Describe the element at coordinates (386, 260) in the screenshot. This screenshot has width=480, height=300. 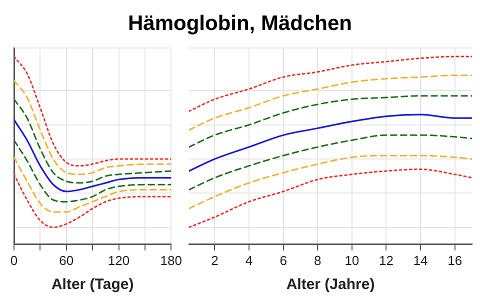
I see `x-tick-label: 12` at that location.